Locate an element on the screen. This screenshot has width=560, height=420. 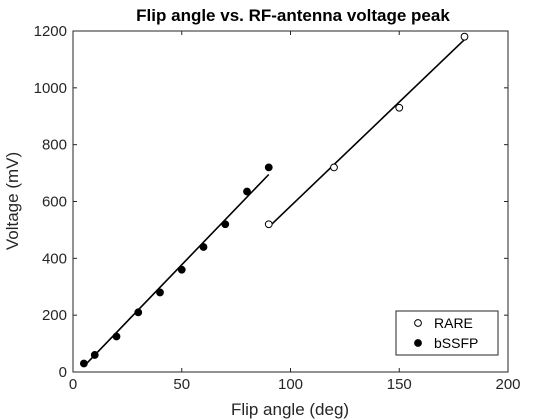
x-tick-label: 200 is located at coordinates (507, 384).